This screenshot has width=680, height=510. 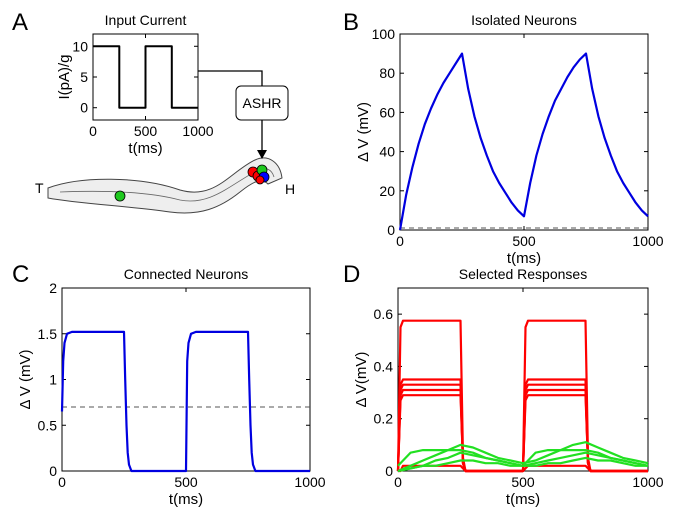 What do you see at coordinates (186, 274) in the screenshot?
I see `chart-title: Connected Neurons` at bounding box center [186, 274].